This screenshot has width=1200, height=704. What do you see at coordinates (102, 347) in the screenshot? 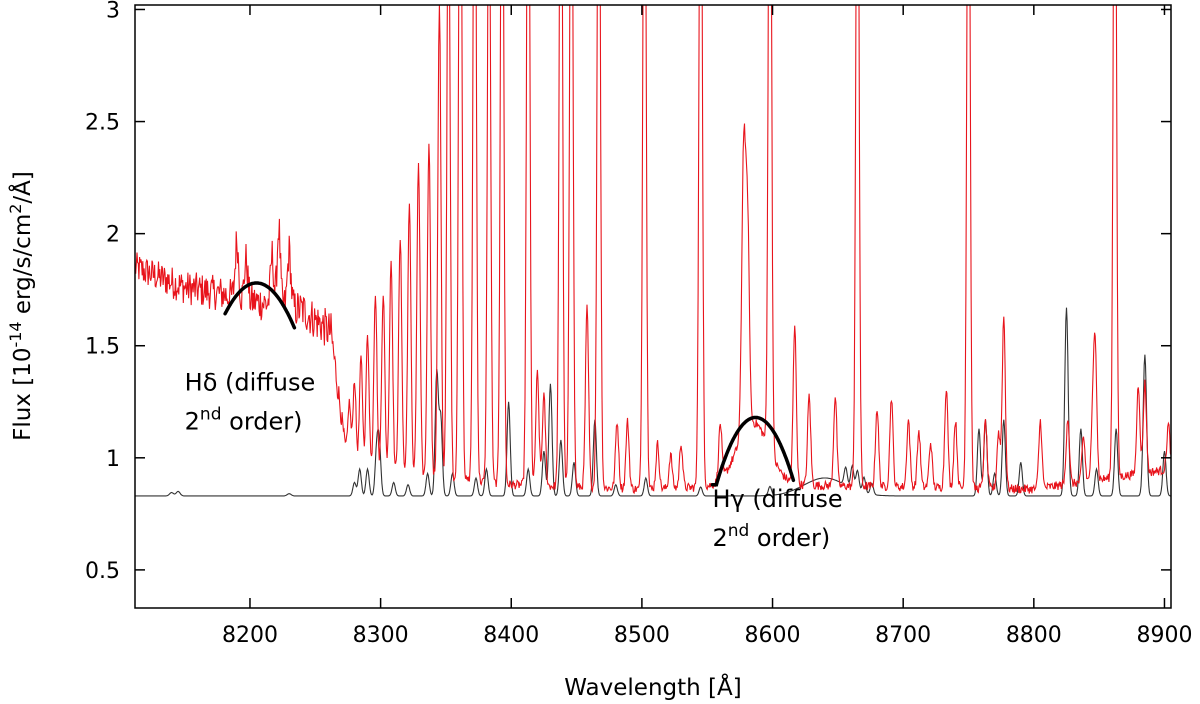
I see `y-tick-label: 1.5` at bounding box center [102, 347].